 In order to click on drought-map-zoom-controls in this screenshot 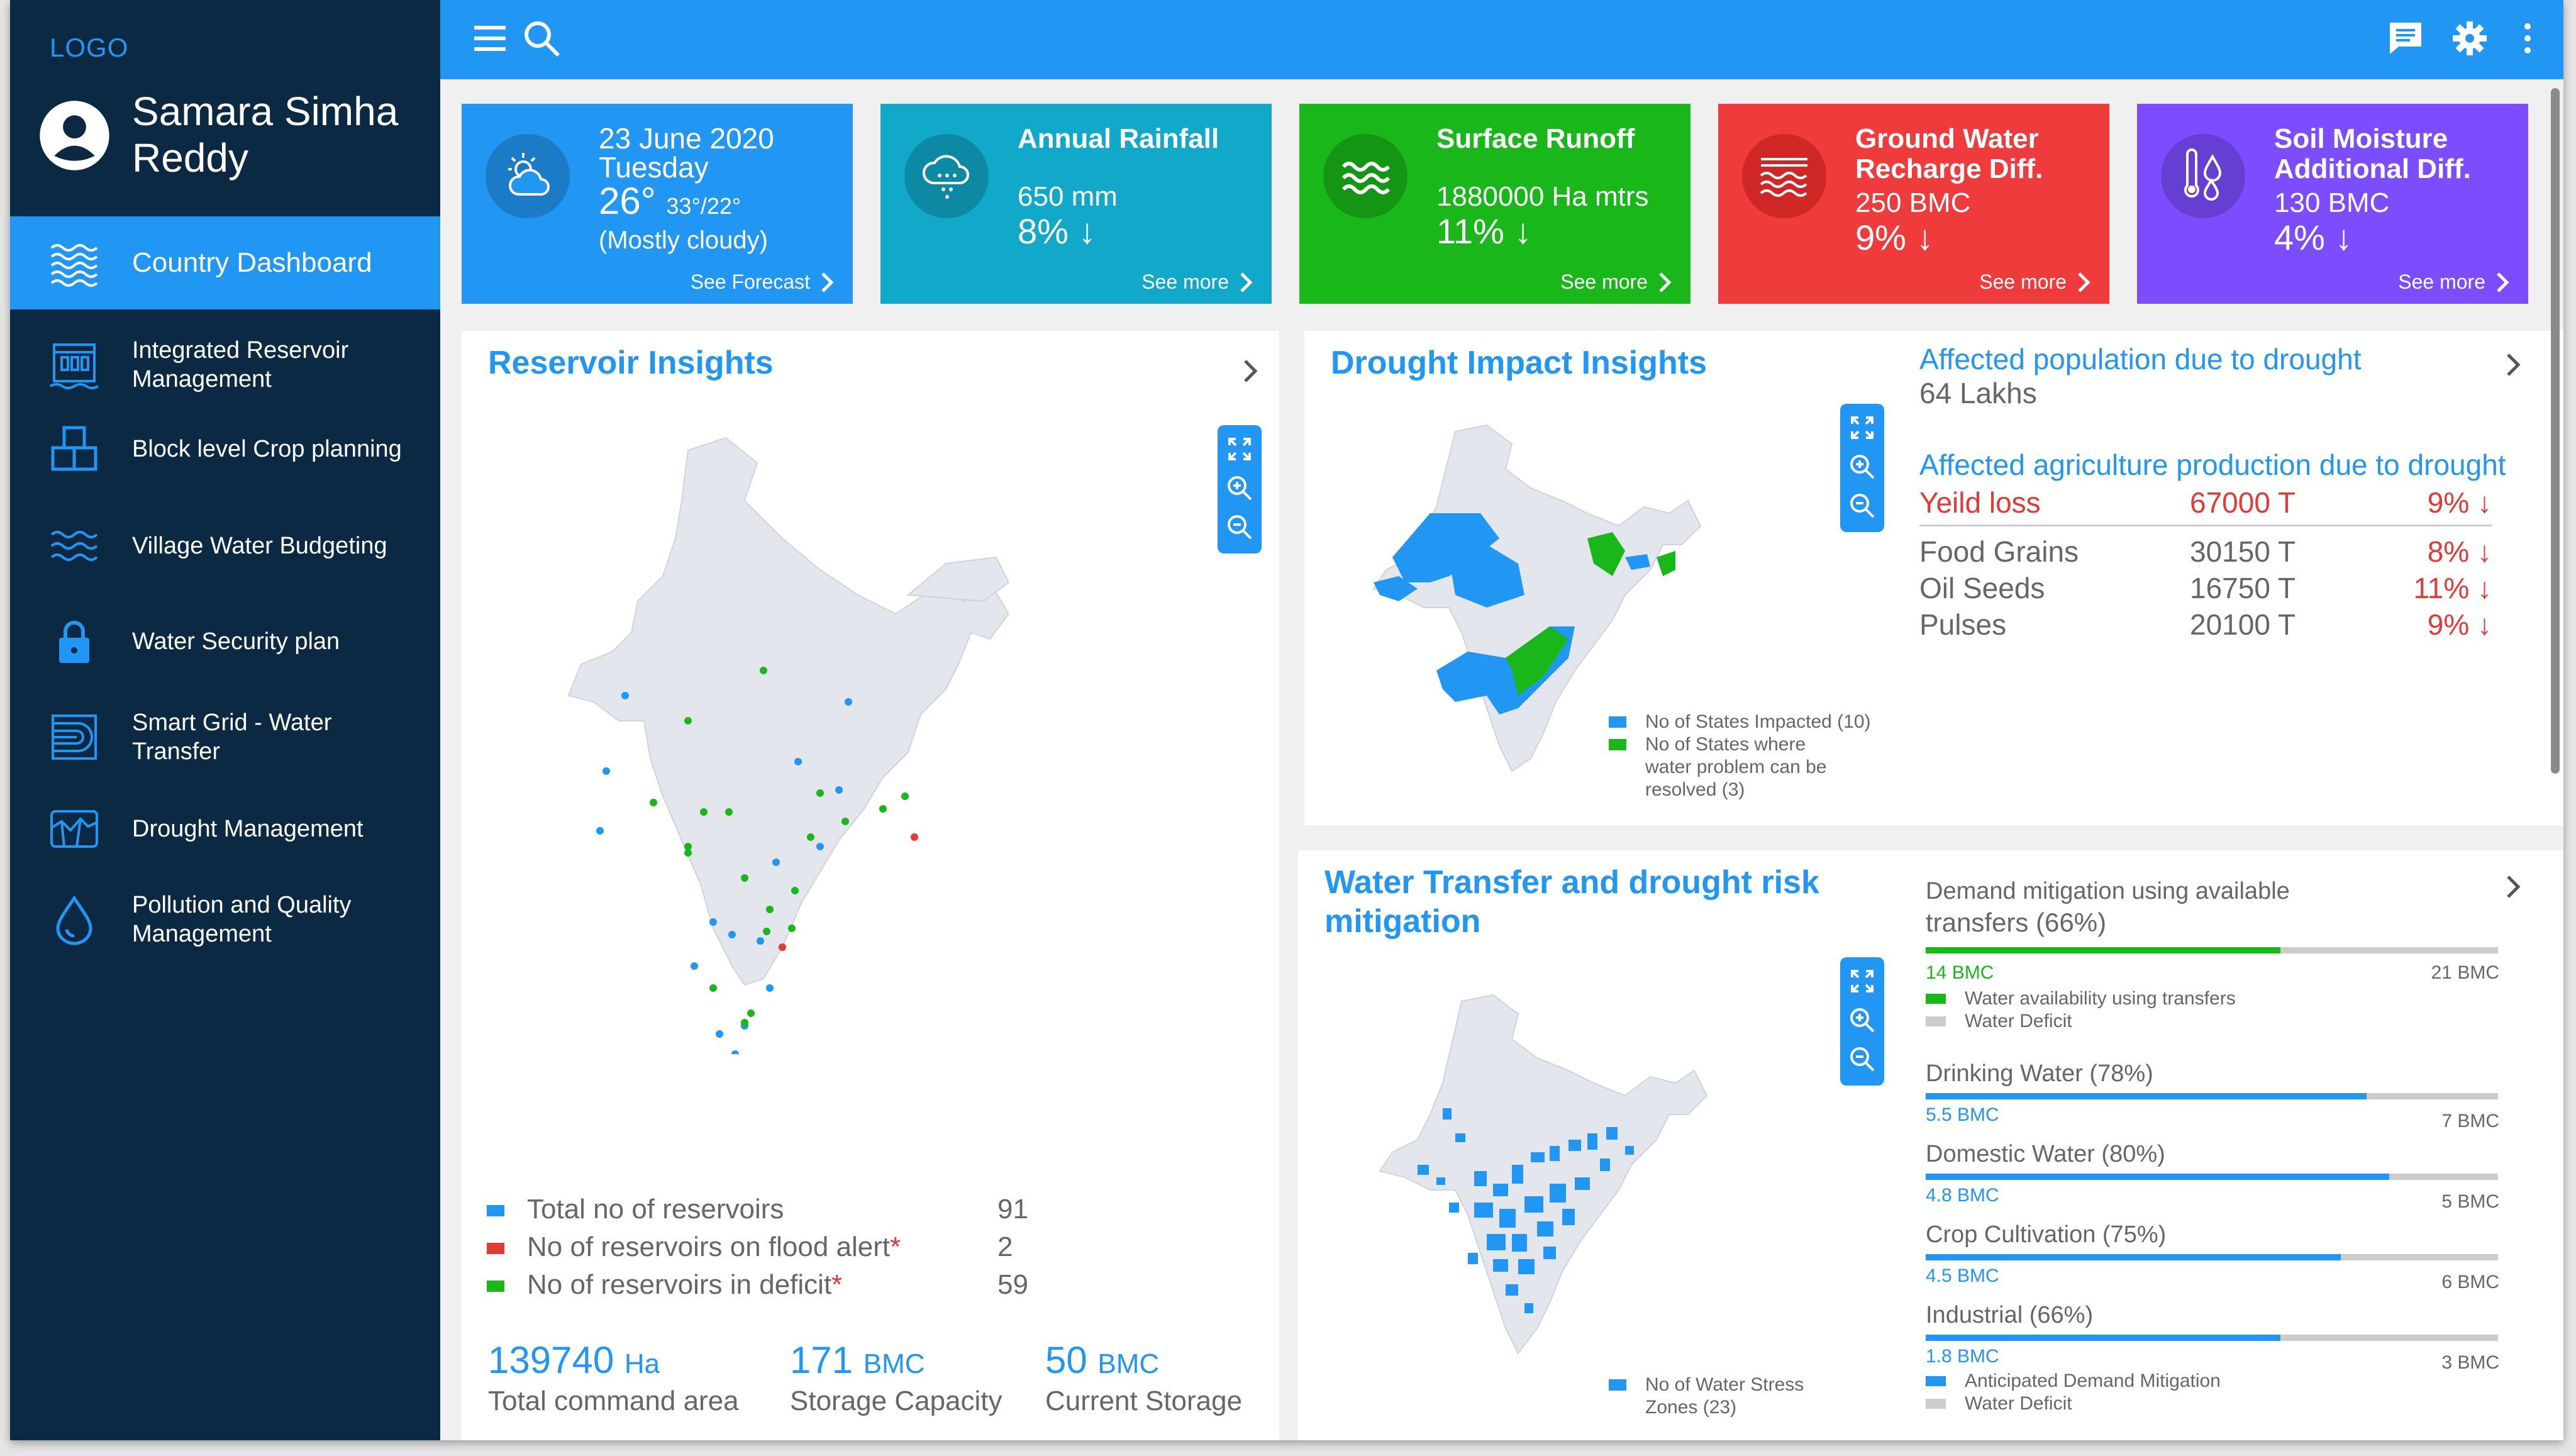, I will do `click(1862, 468)`.